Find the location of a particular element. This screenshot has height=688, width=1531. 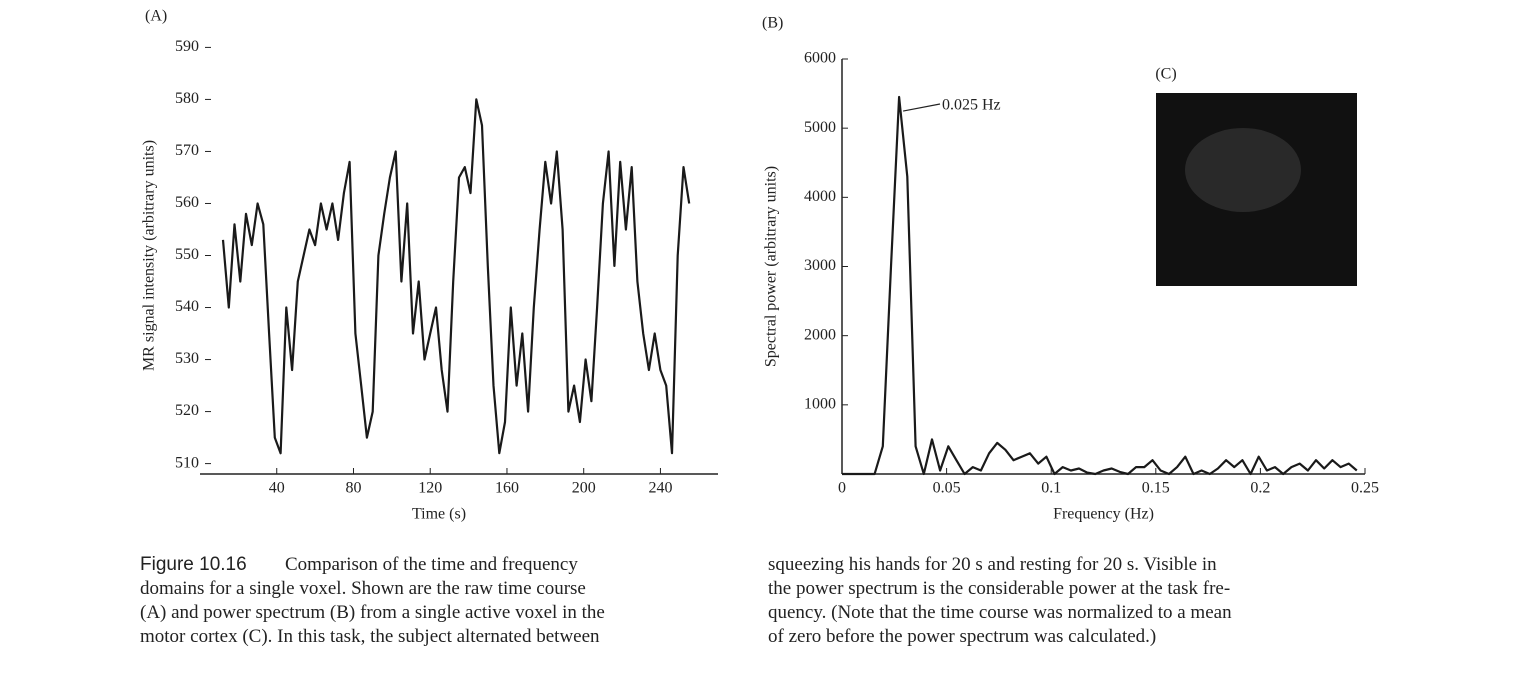

y-tick-label: 6000 is located at coordinates (820, 58).